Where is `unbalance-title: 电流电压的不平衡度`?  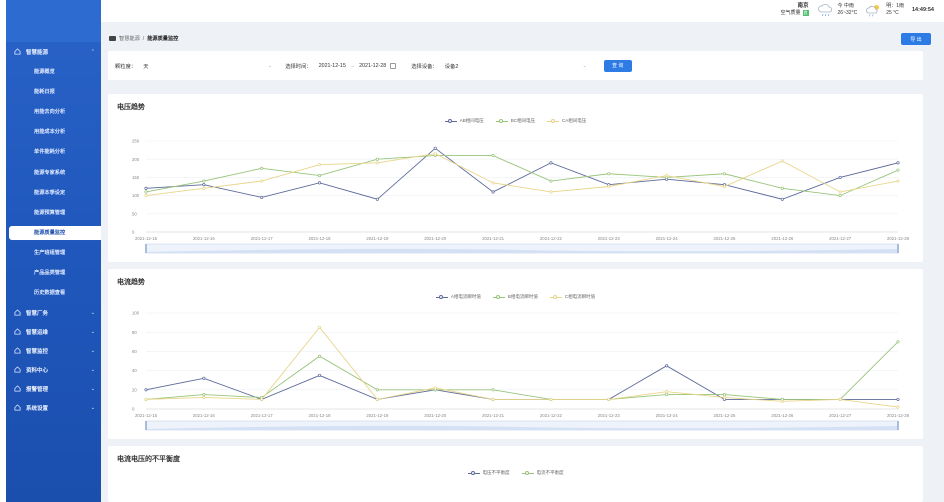
unbalance-title: 电流电压的不平衡度 is located at coordinates (148, 459).